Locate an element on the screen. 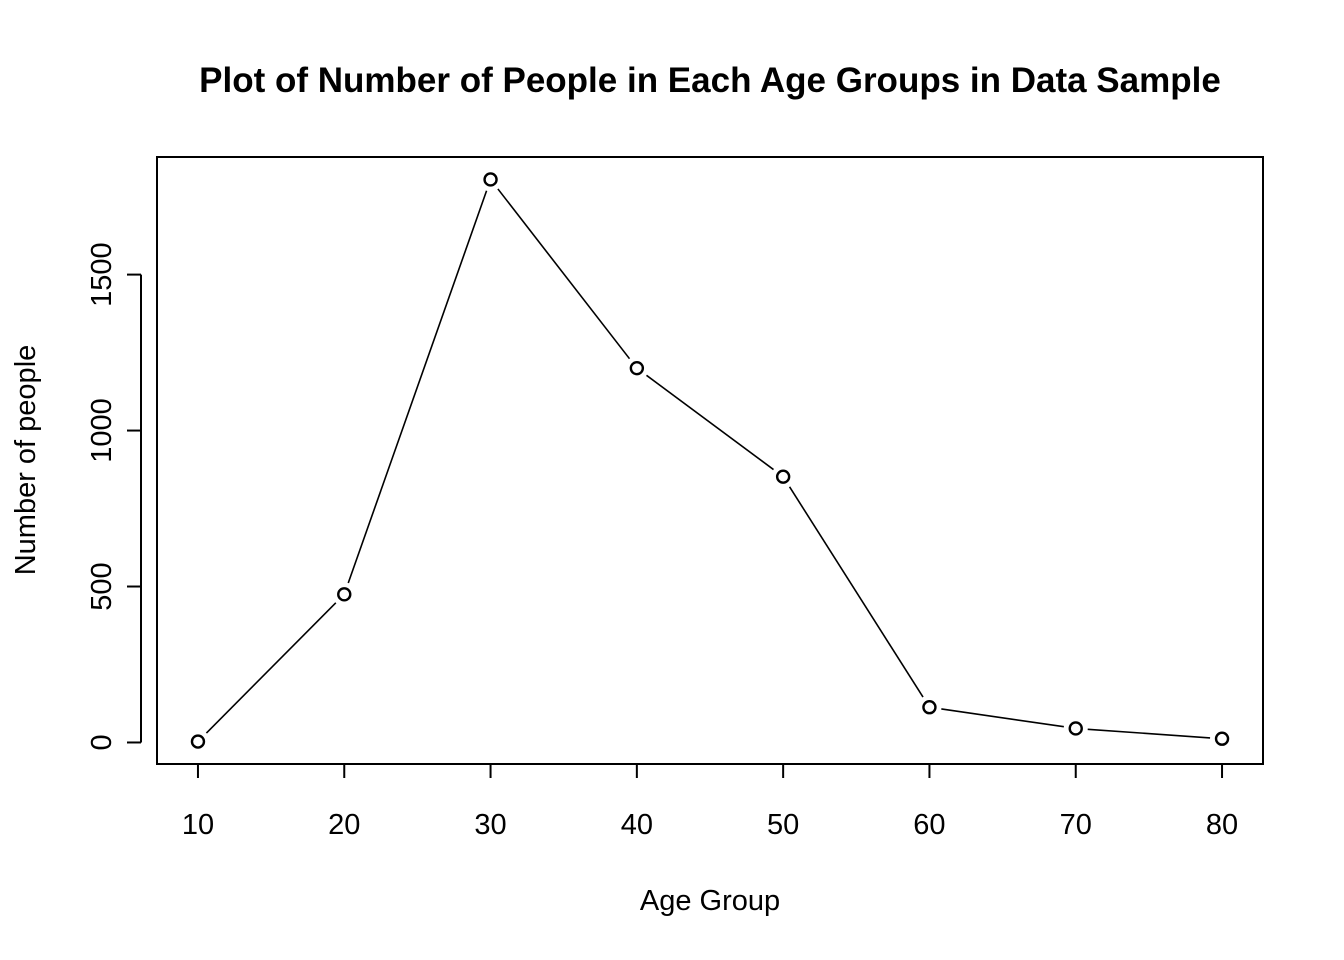 This screenshot has width=1344, height=960. x-axis: 10 20 30 40 50 60 70 80 is located at coordinates (710, 802).